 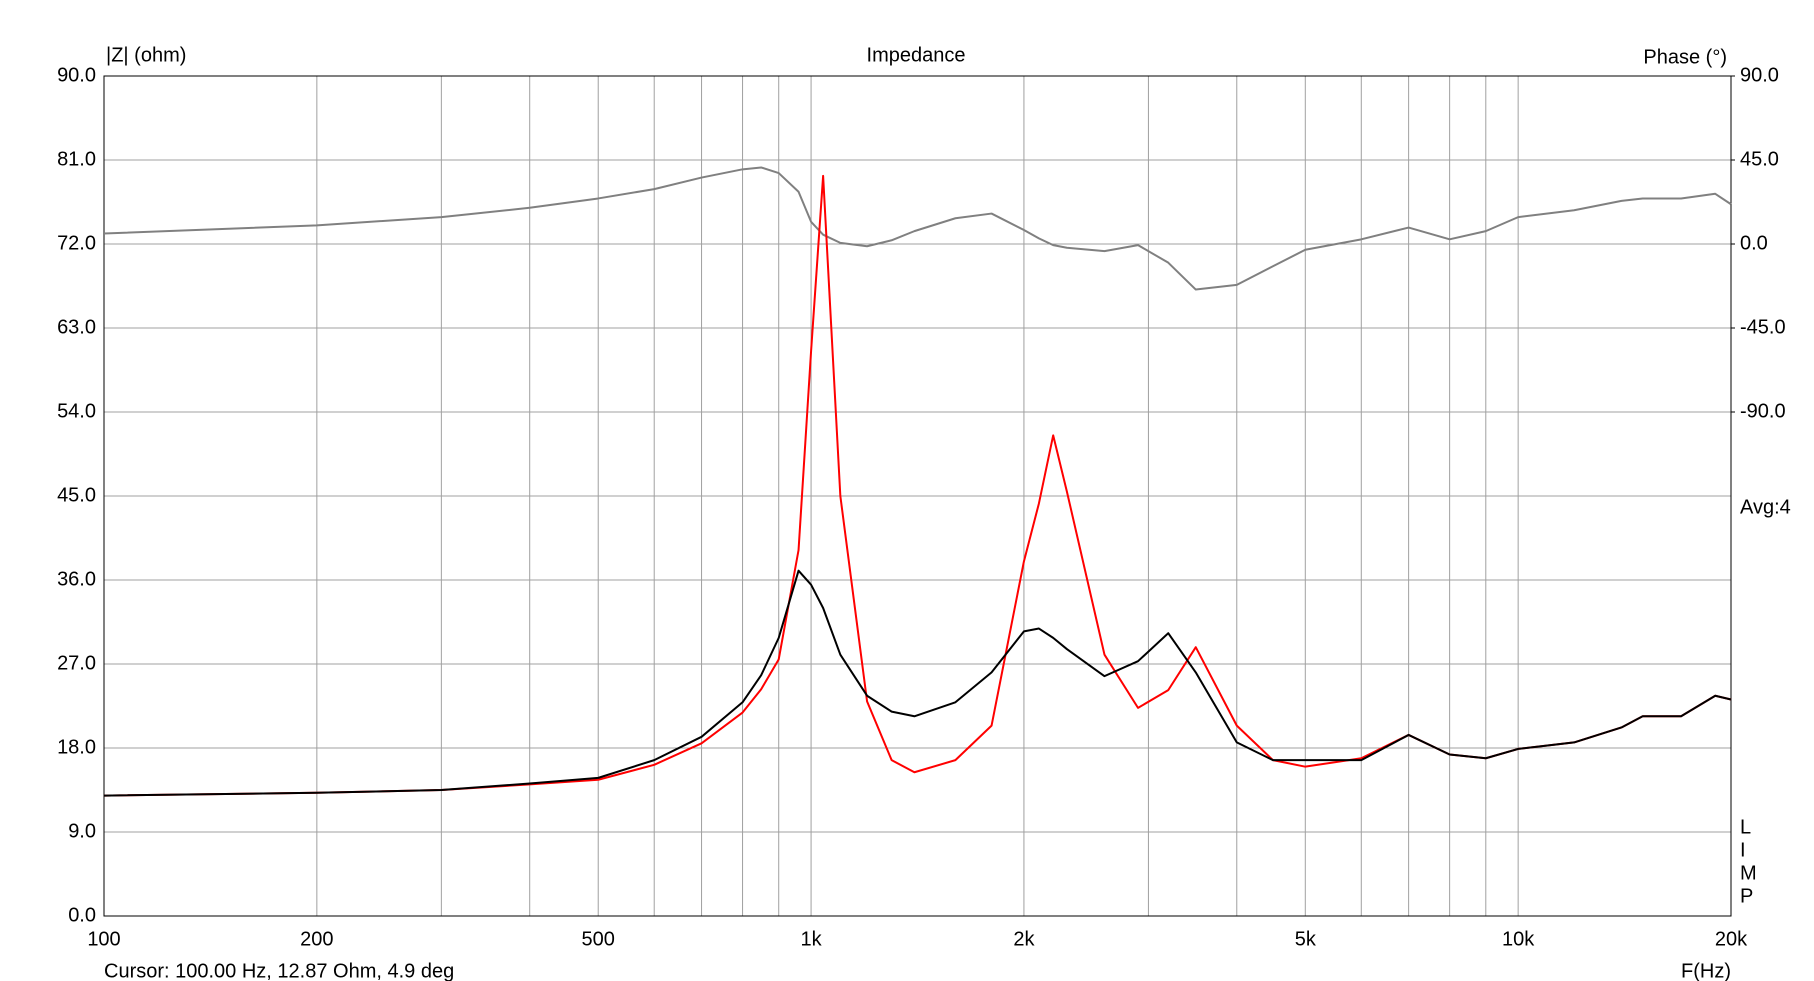 What do you see at coordinates (76, 495) in the screenshot?
I see `y-tick-label: 45.0` at bounding box center [76, 495].